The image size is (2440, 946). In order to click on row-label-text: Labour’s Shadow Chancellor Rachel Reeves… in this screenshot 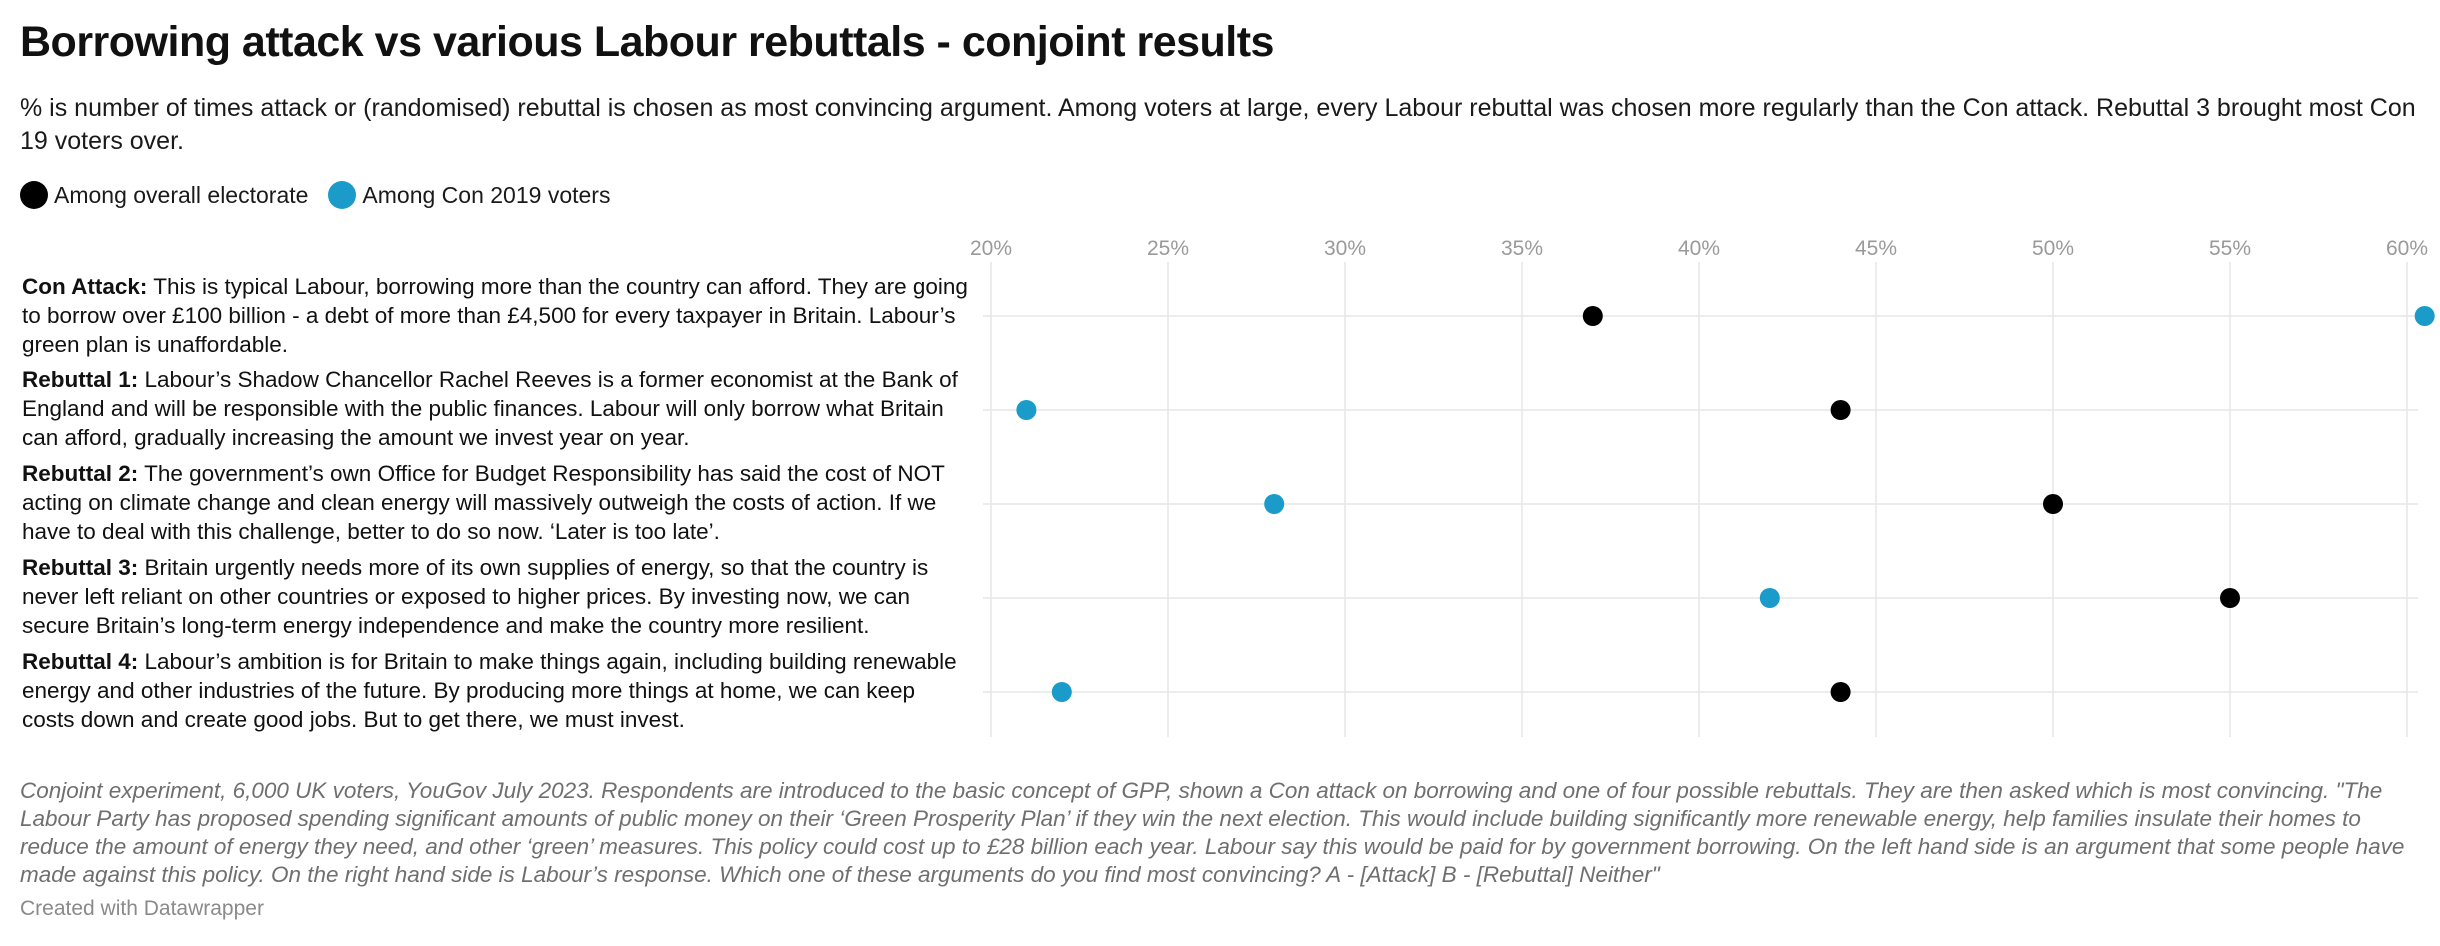, I will do `click(490, 408)`.